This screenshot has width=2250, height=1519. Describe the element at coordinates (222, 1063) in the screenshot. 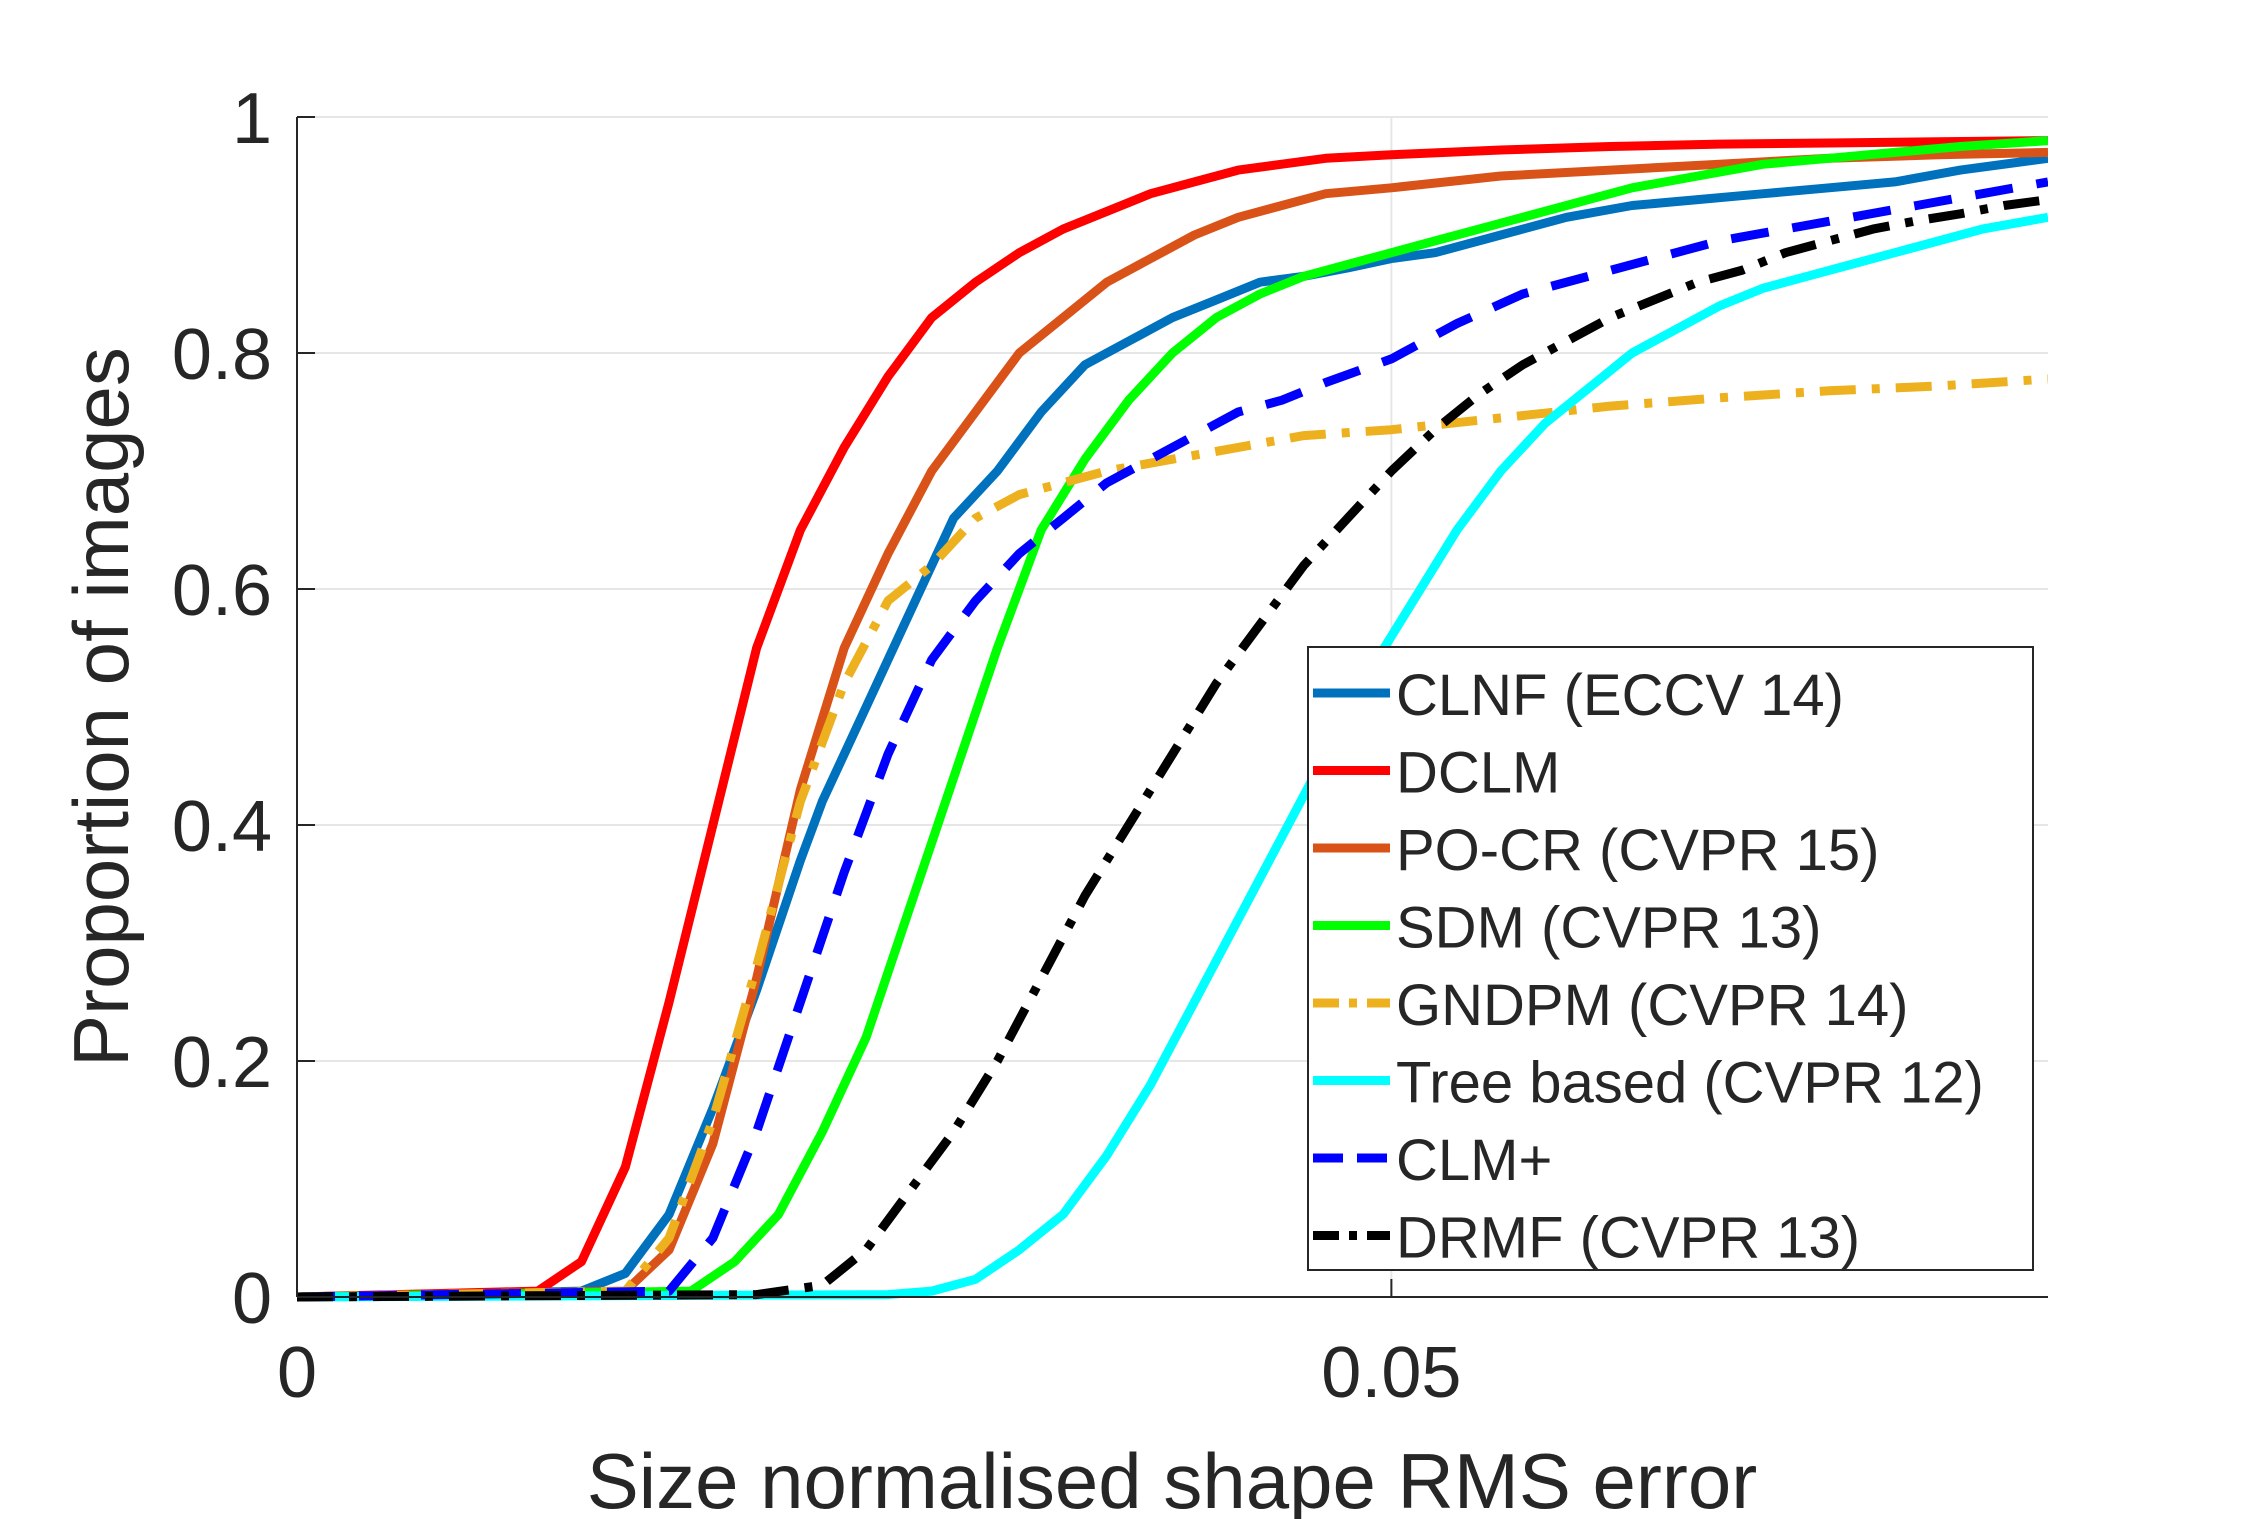

I see `y-tick-label: 0.2` at that location.